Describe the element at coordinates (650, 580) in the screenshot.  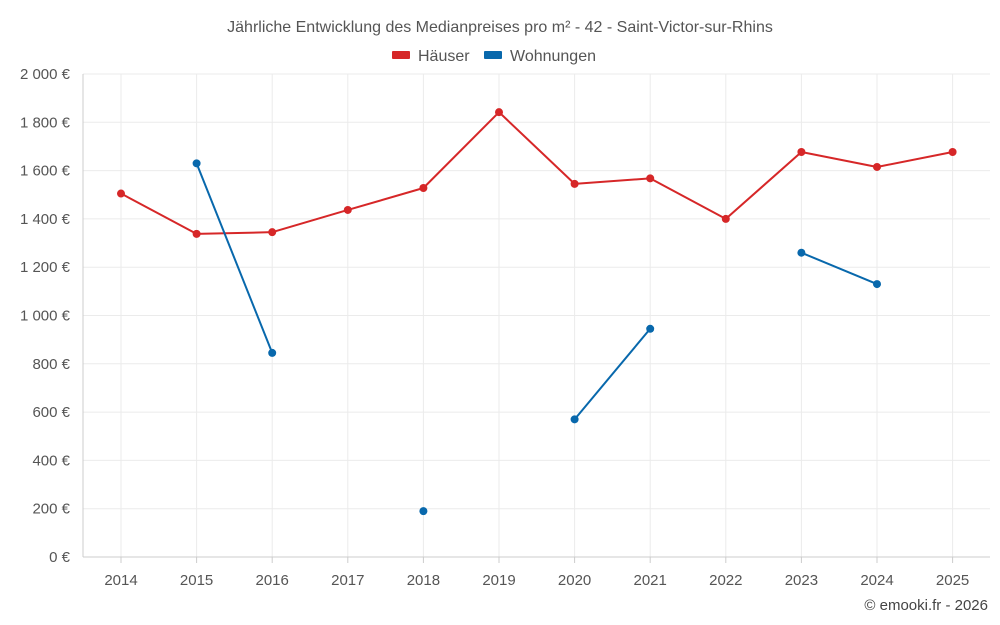
I see `x-tick-label: 2021` at that location.